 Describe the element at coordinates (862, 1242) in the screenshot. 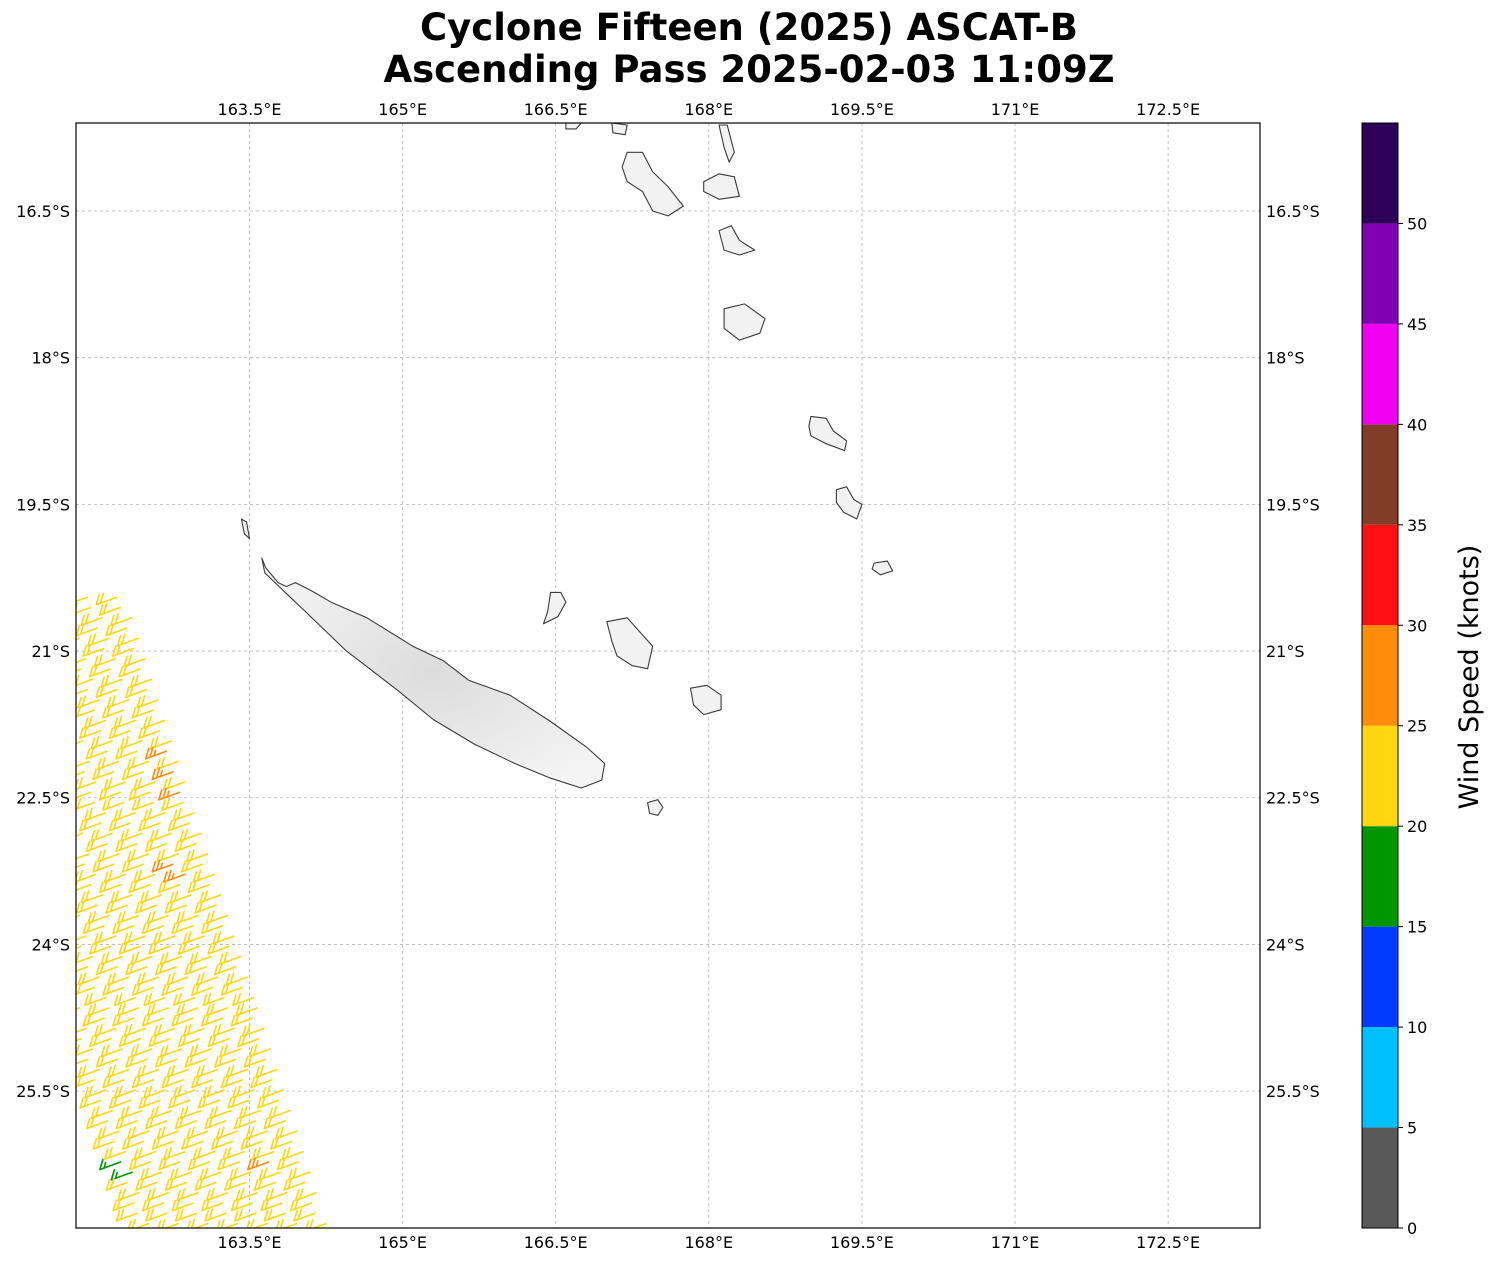

I see `lon-tick-label-bottom: 169.5°E` at that location.